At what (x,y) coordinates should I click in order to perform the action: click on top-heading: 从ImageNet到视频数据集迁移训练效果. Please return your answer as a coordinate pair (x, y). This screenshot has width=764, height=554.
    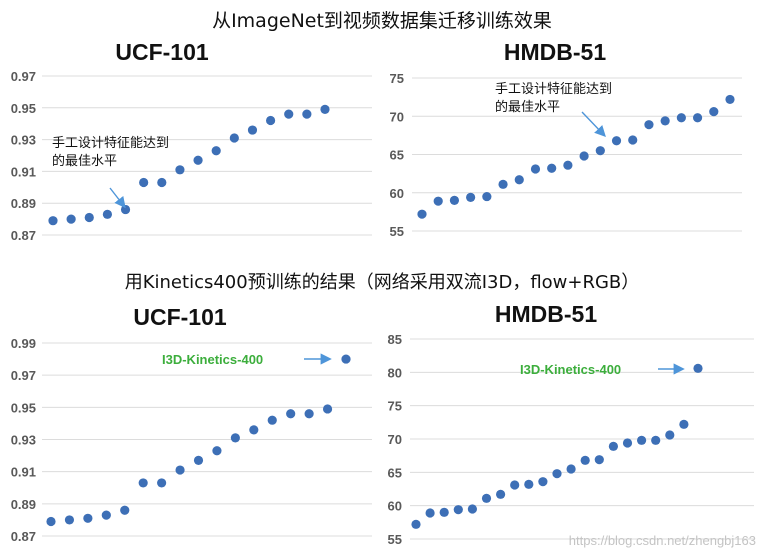
    Looking at the image, I should click on (382, 21).